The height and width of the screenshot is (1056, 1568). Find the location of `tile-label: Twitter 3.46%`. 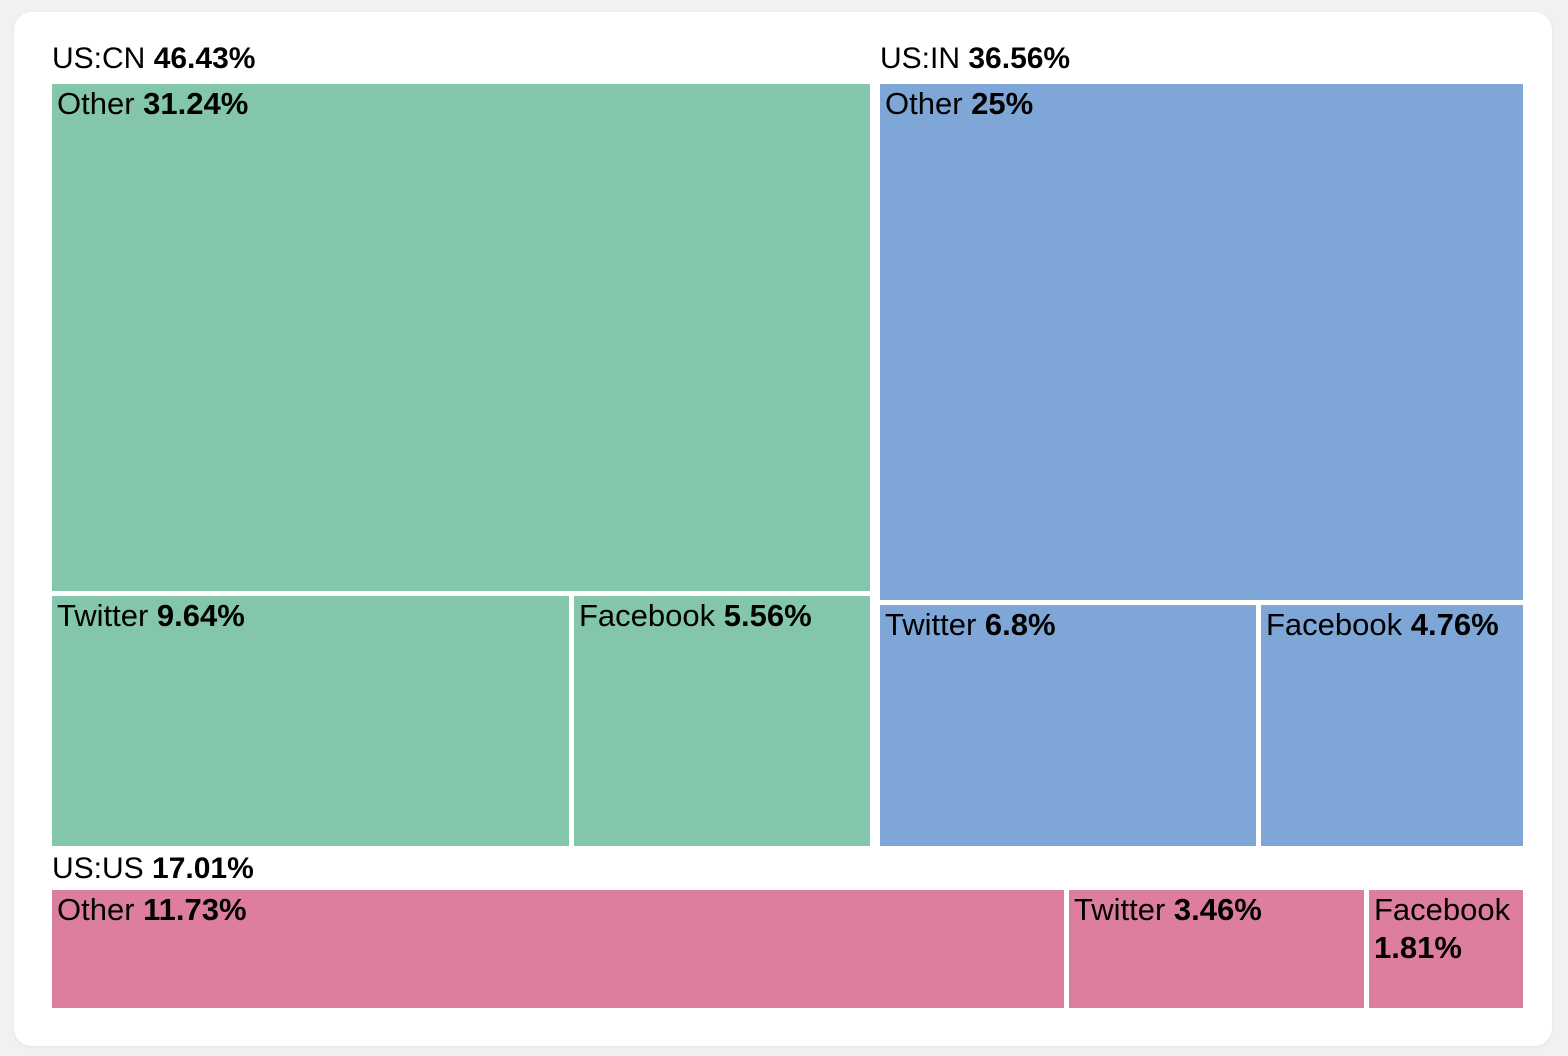

tile-label: Twitter 3.46% is located at coordinates (1216, 909).